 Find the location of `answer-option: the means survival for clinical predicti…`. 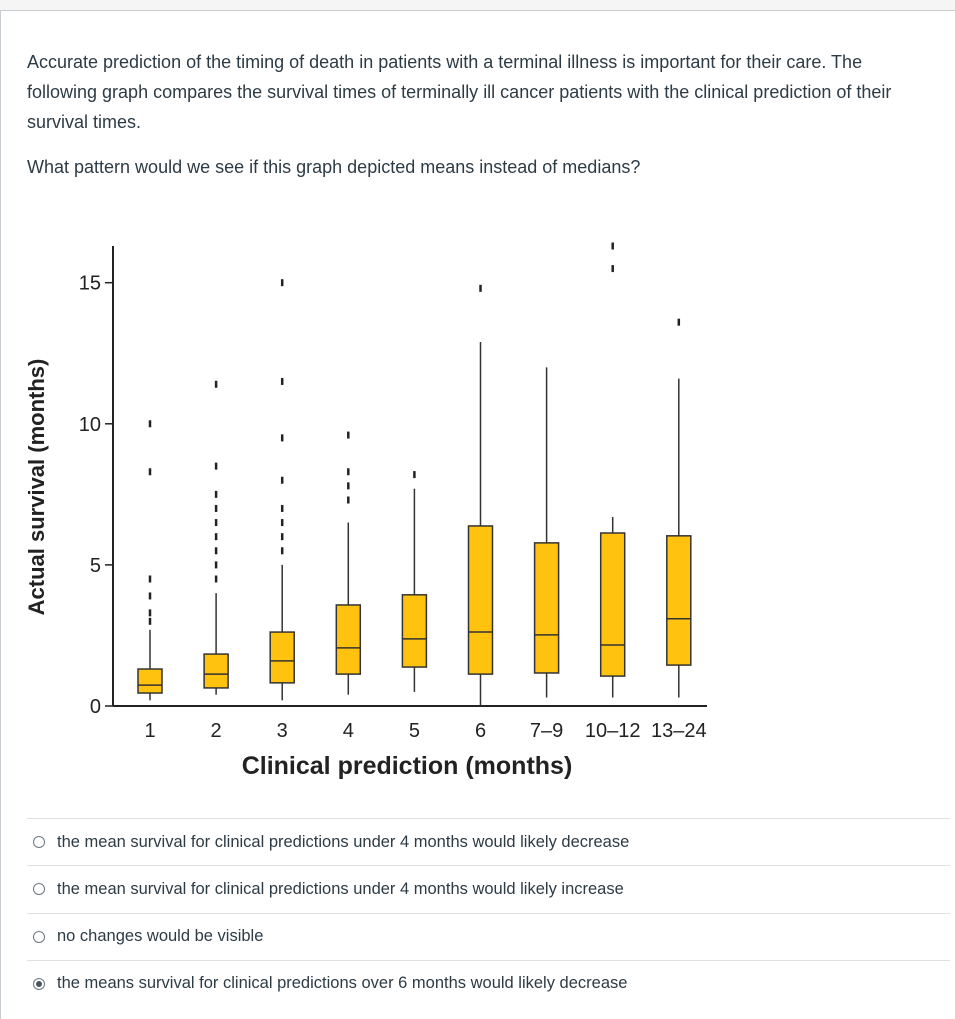

answer-option: the means survival for clinical predicti… is located at coordinates (488, 983).